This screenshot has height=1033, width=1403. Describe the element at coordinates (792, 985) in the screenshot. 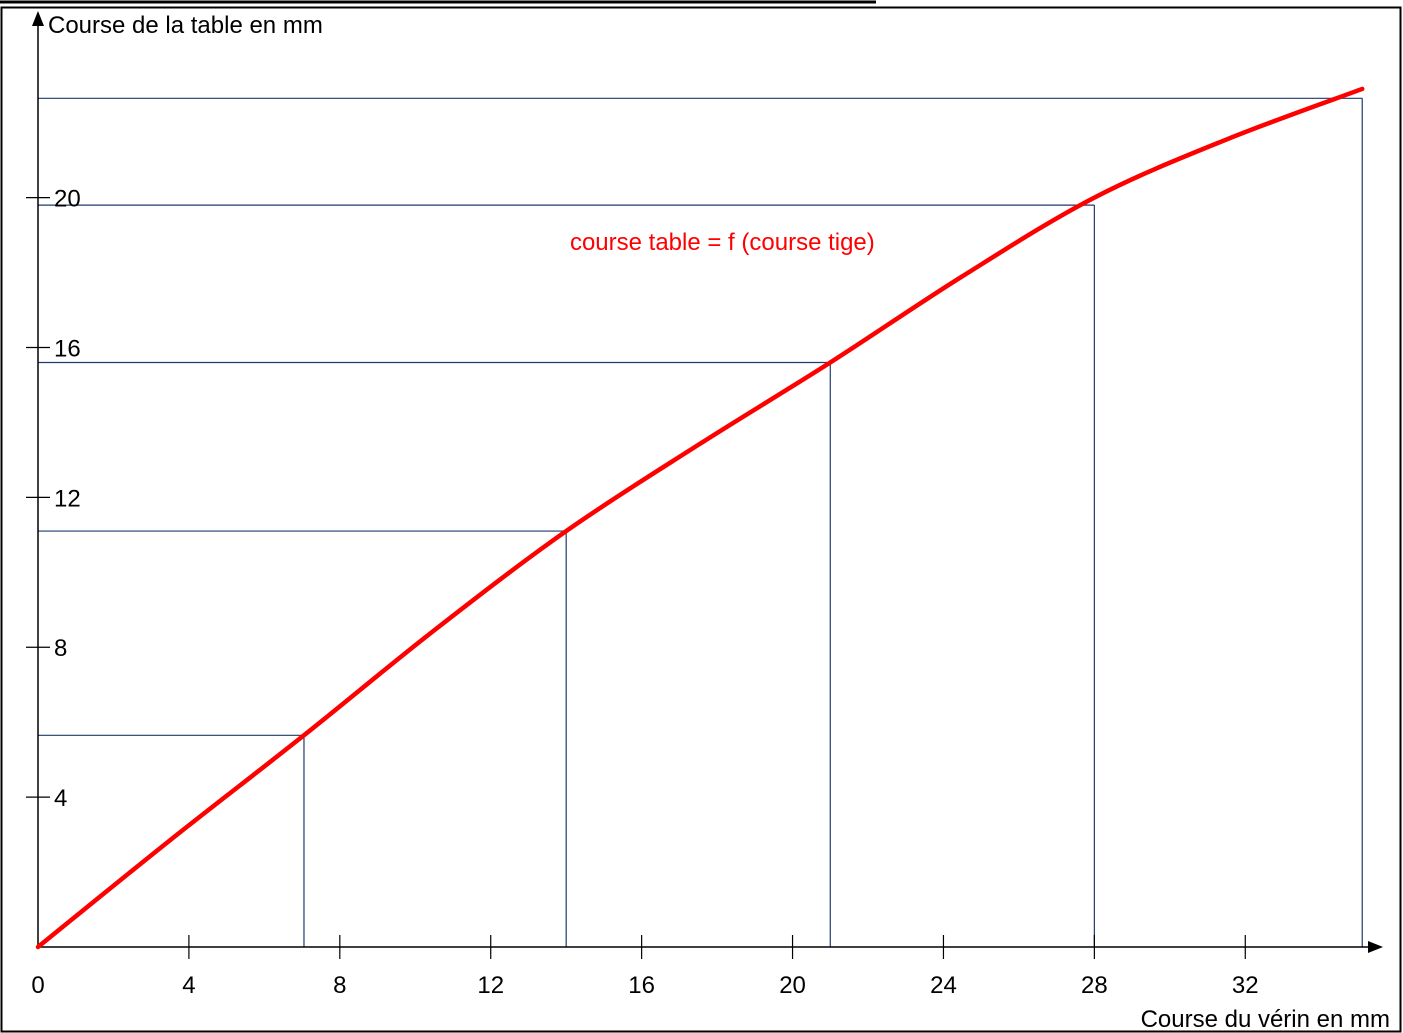

I see `x-tick-label: 20` at that location.